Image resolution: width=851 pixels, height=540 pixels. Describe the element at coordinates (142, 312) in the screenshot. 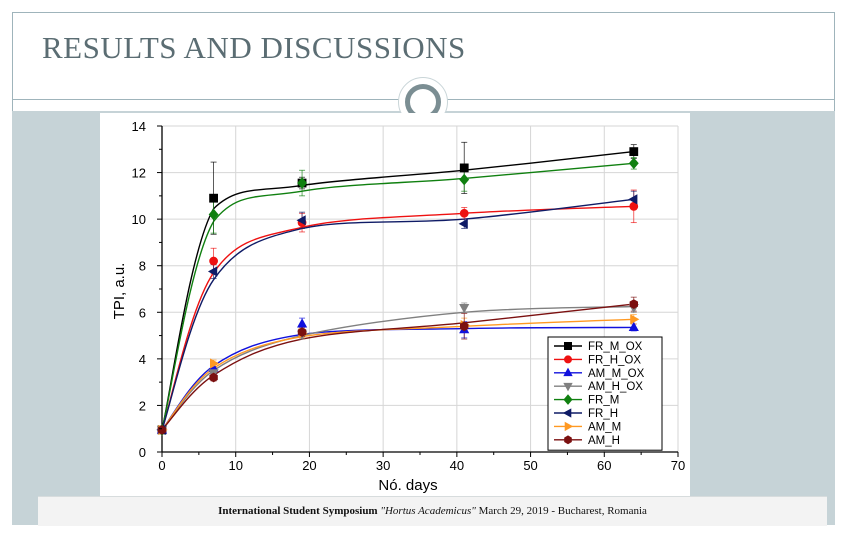

I see `y-tick-label: 6` at that location.